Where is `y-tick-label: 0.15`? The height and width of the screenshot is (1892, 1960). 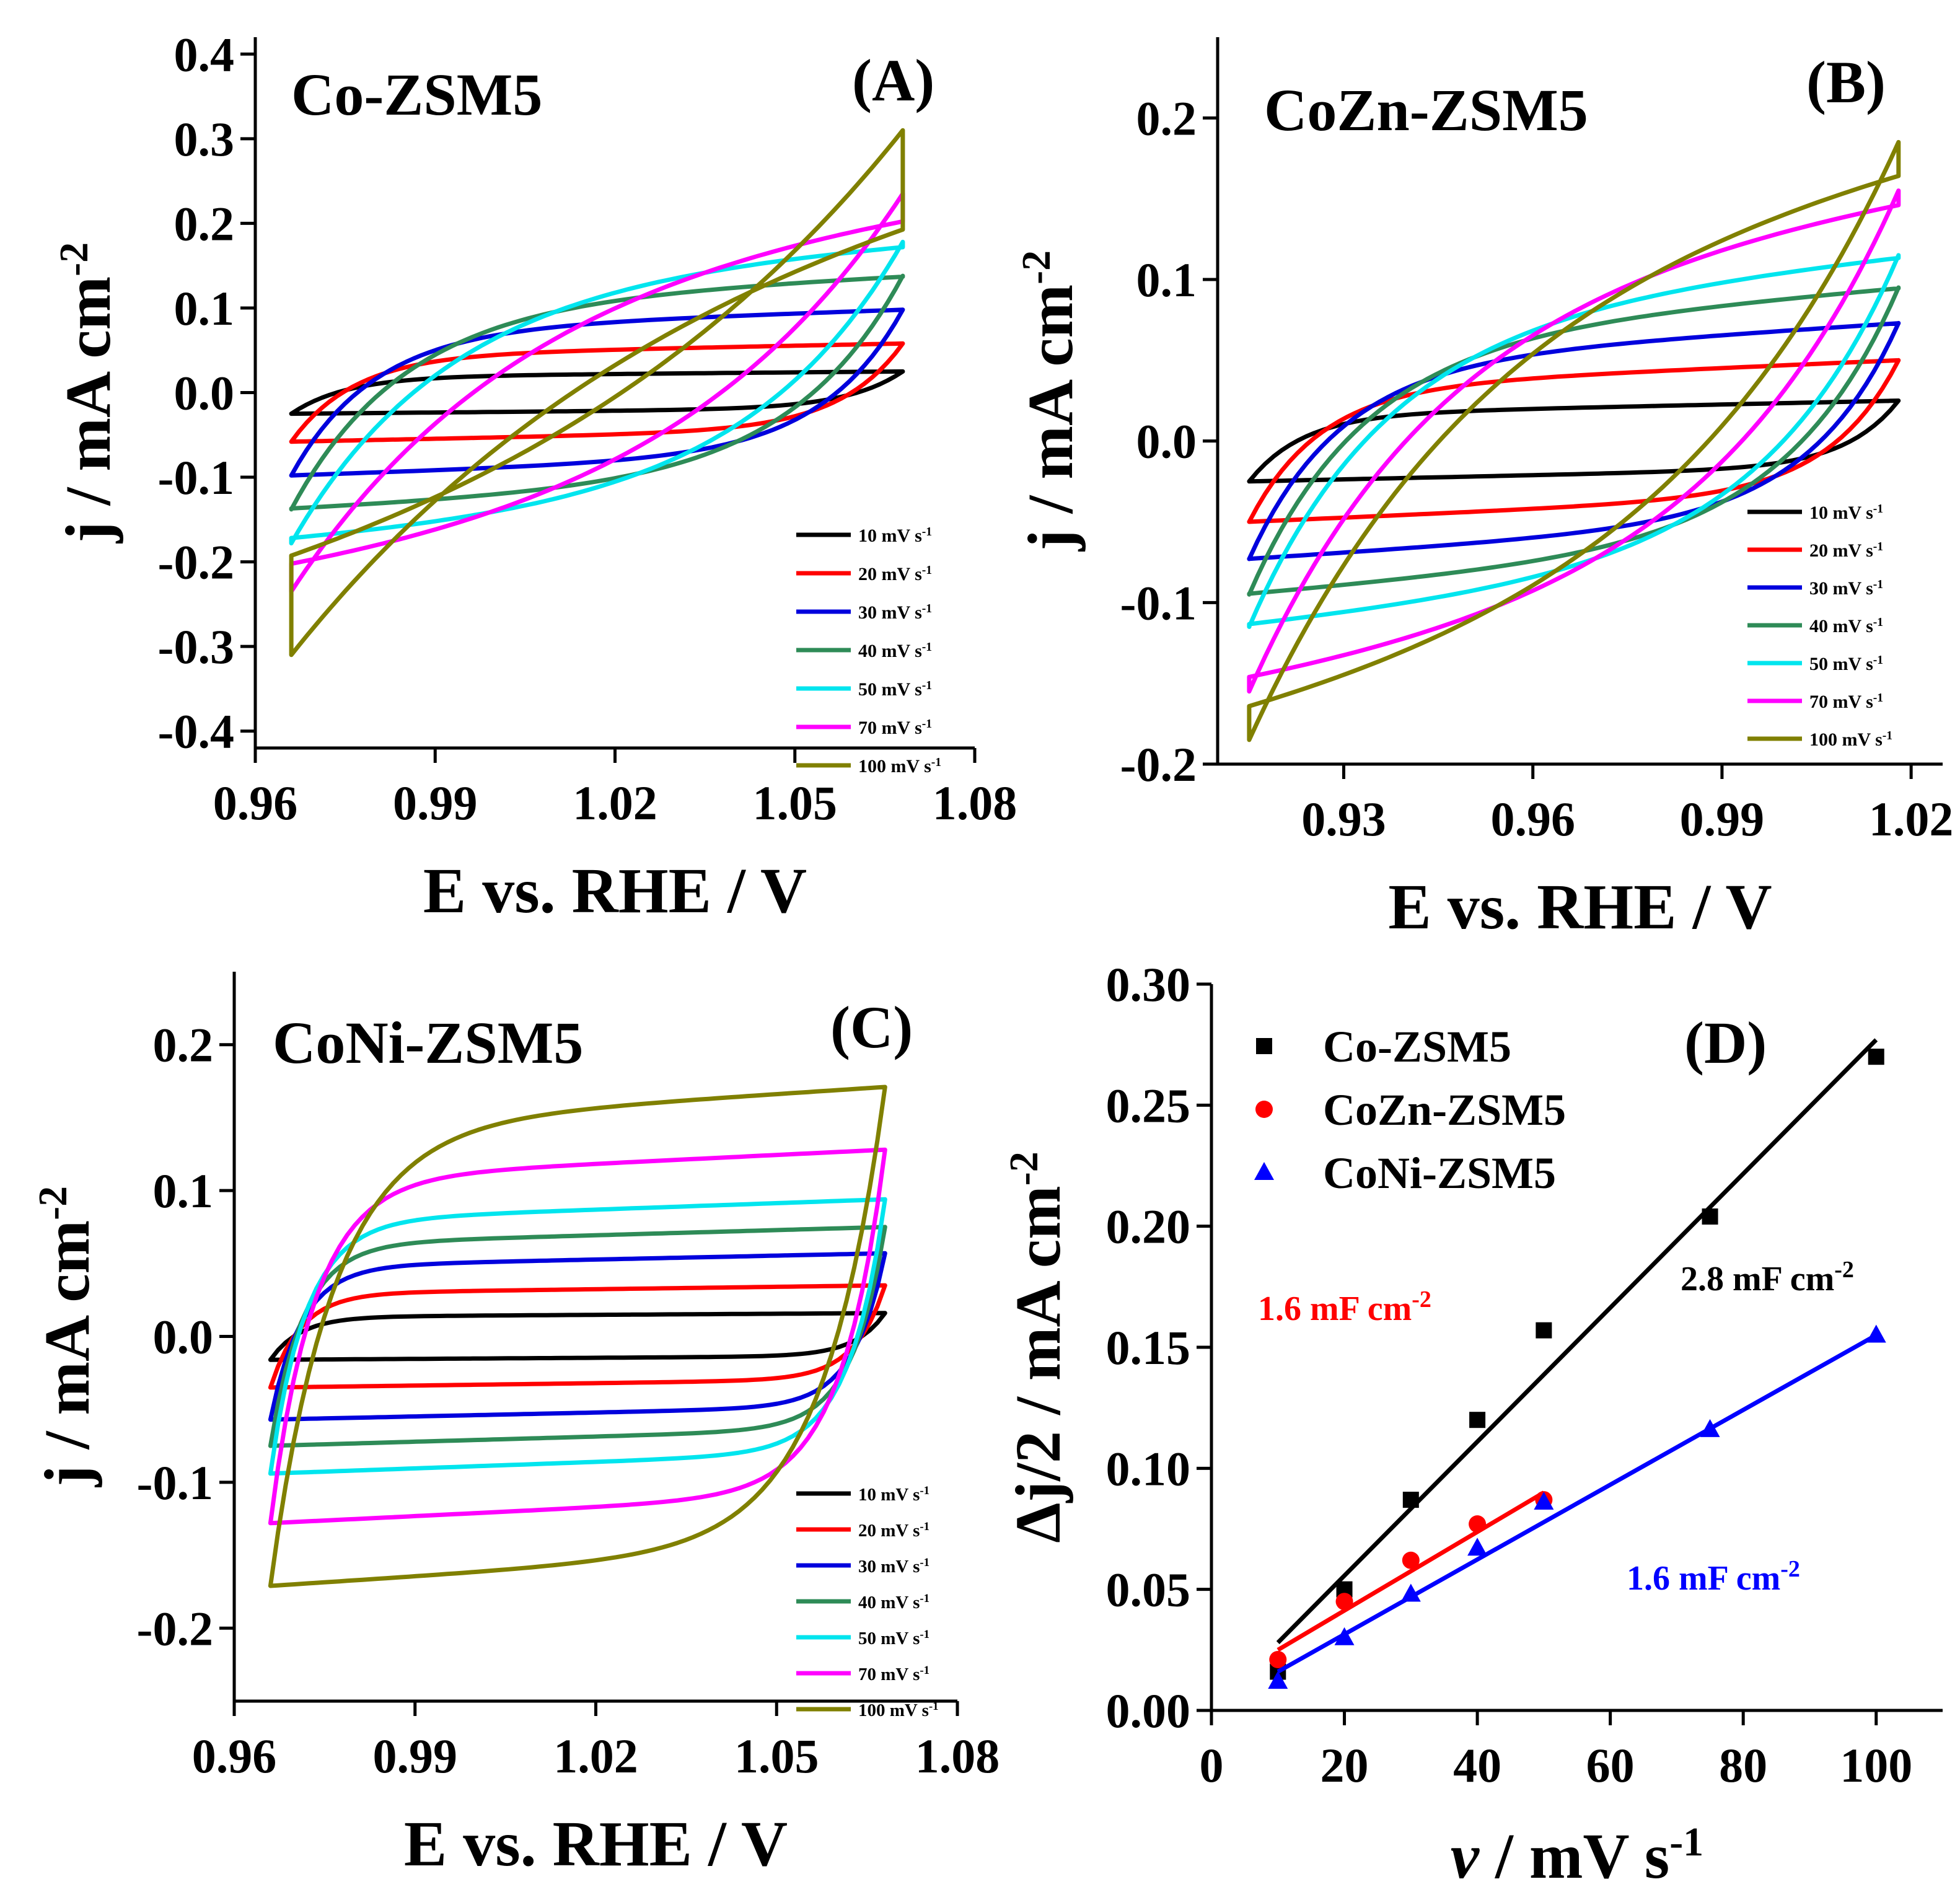 y-tick-label: 0.15 is located at coordinates (1148, 1348).